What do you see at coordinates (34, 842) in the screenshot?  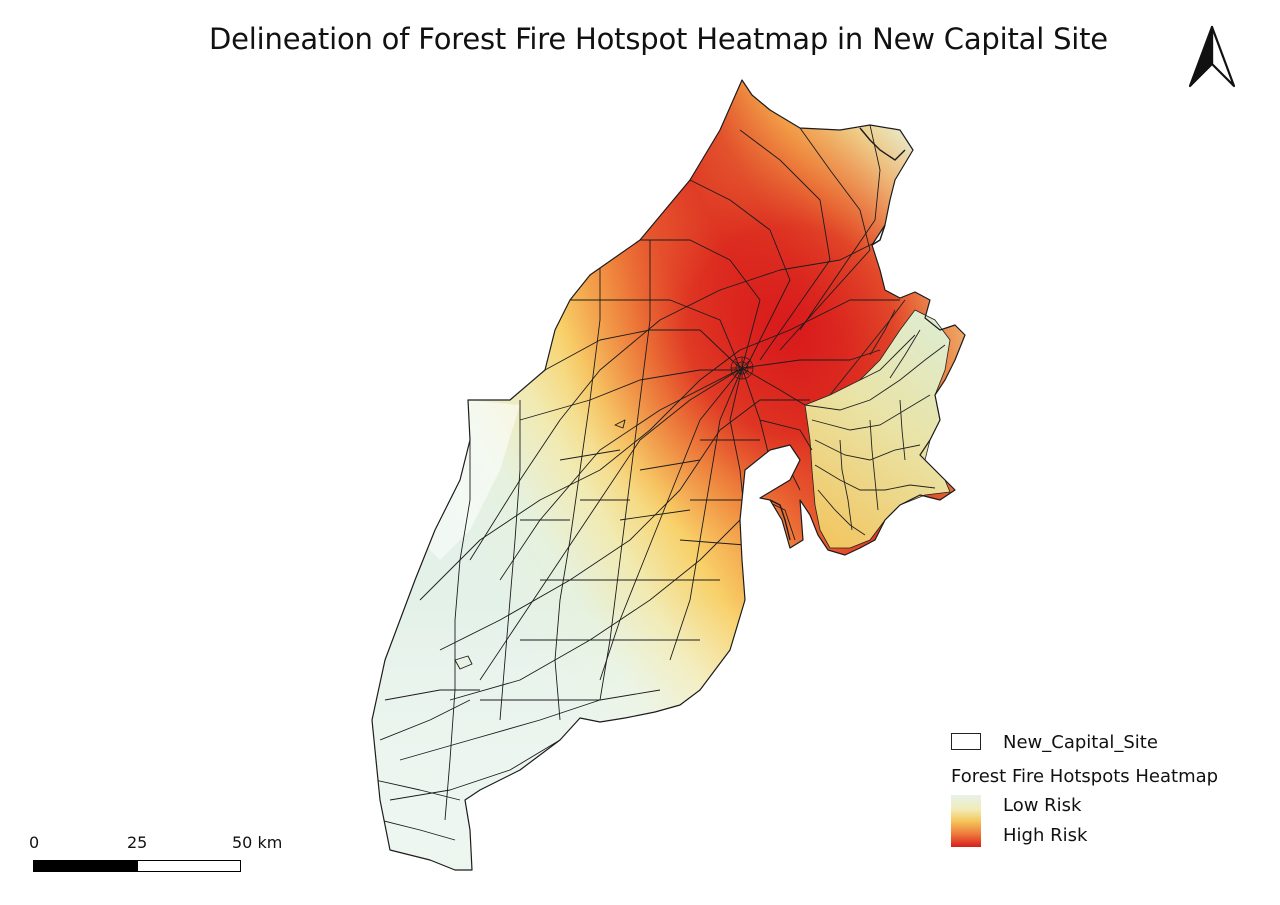 I see `scale-label-0: 0` at bounding box center [34, 842].